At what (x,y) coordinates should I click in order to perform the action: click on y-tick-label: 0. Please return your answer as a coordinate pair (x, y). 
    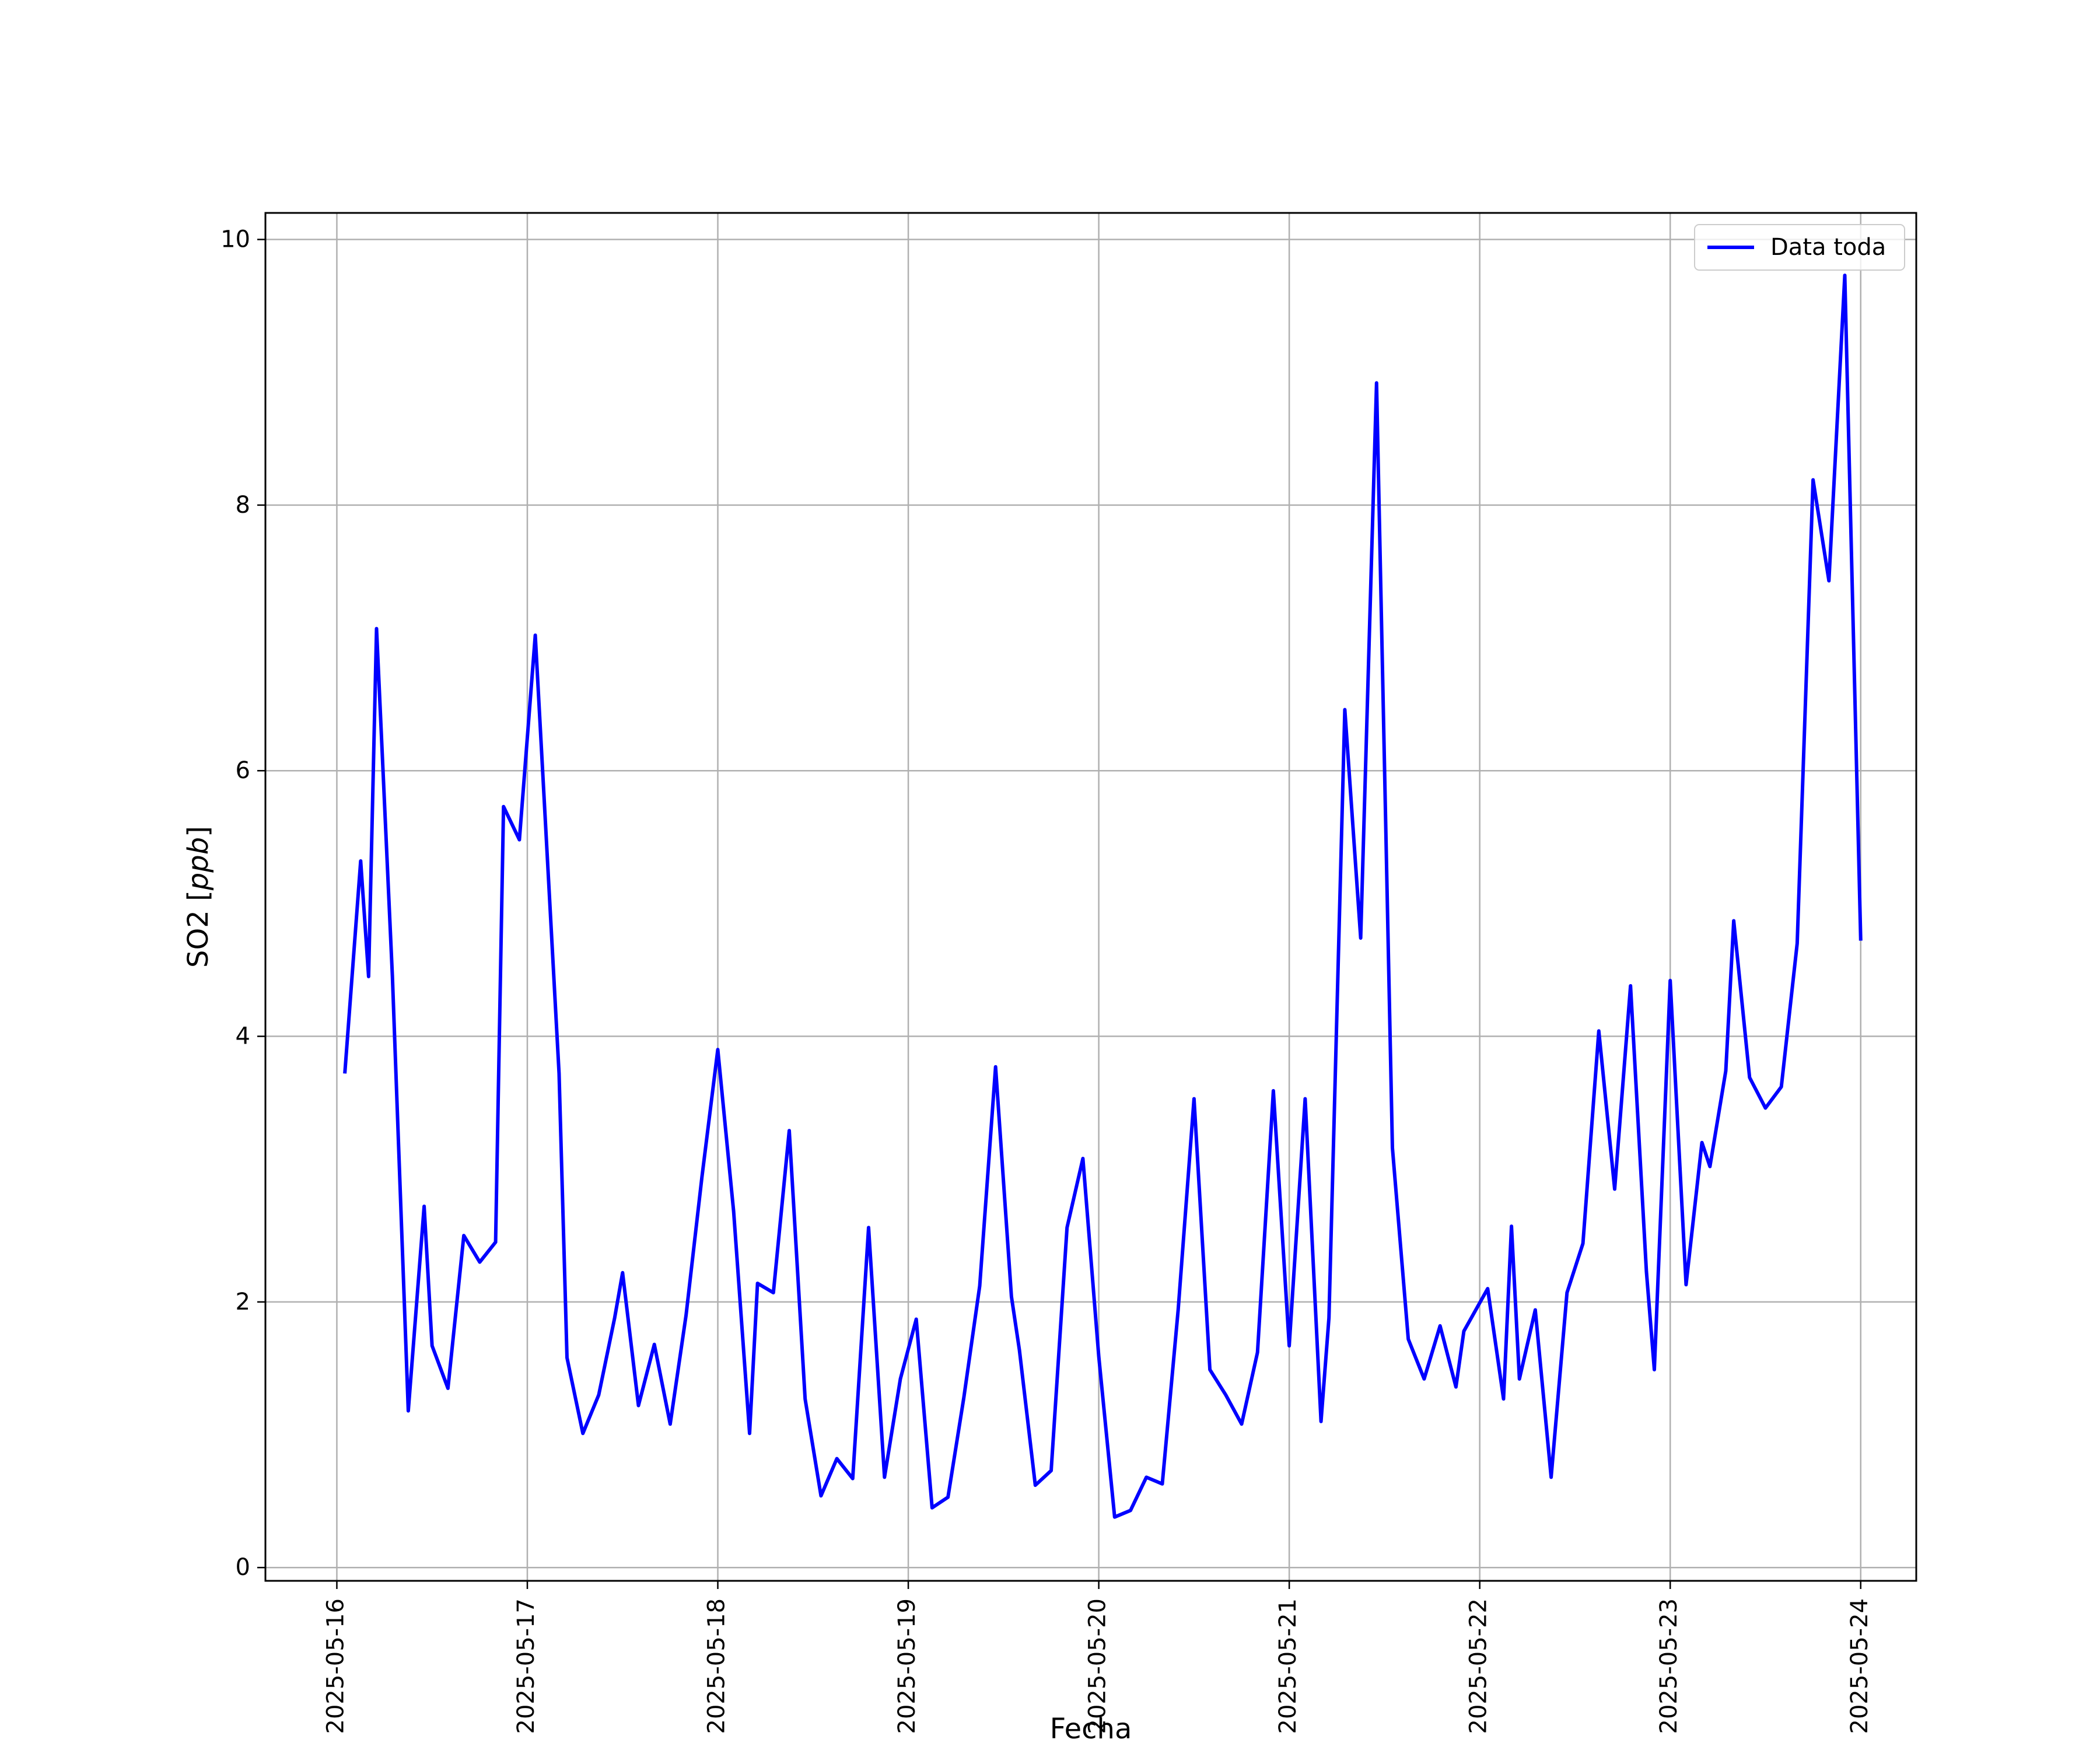
    Looking at the image, I should click on (243, 1567).